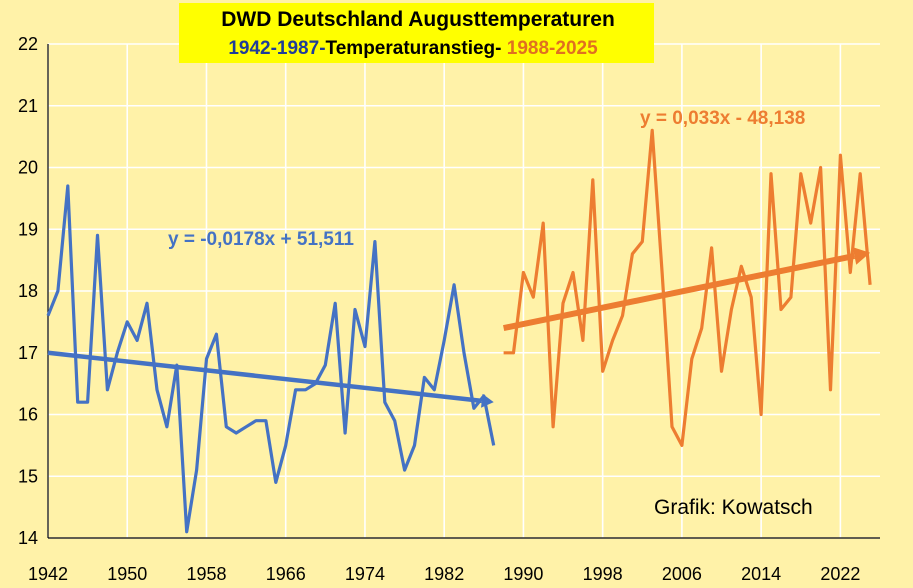 The image size is (913, 588). What do you see at coordinates (722, 118) in the screenshot?
I see `trend-equation-1988-2025: y = 0,033x - 48,138` at bounding box center [722, 118].